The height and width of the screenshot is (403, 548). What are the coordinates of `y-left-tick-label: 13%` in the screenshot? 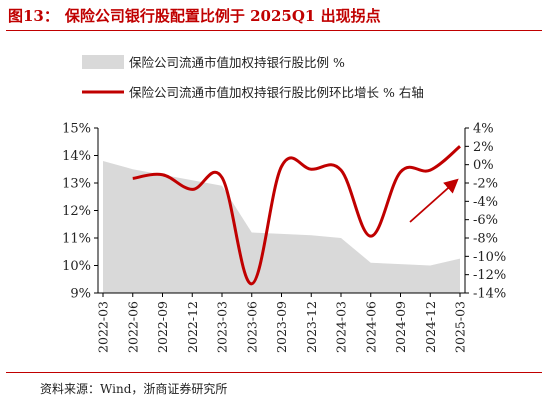 It's located at (76, 184).